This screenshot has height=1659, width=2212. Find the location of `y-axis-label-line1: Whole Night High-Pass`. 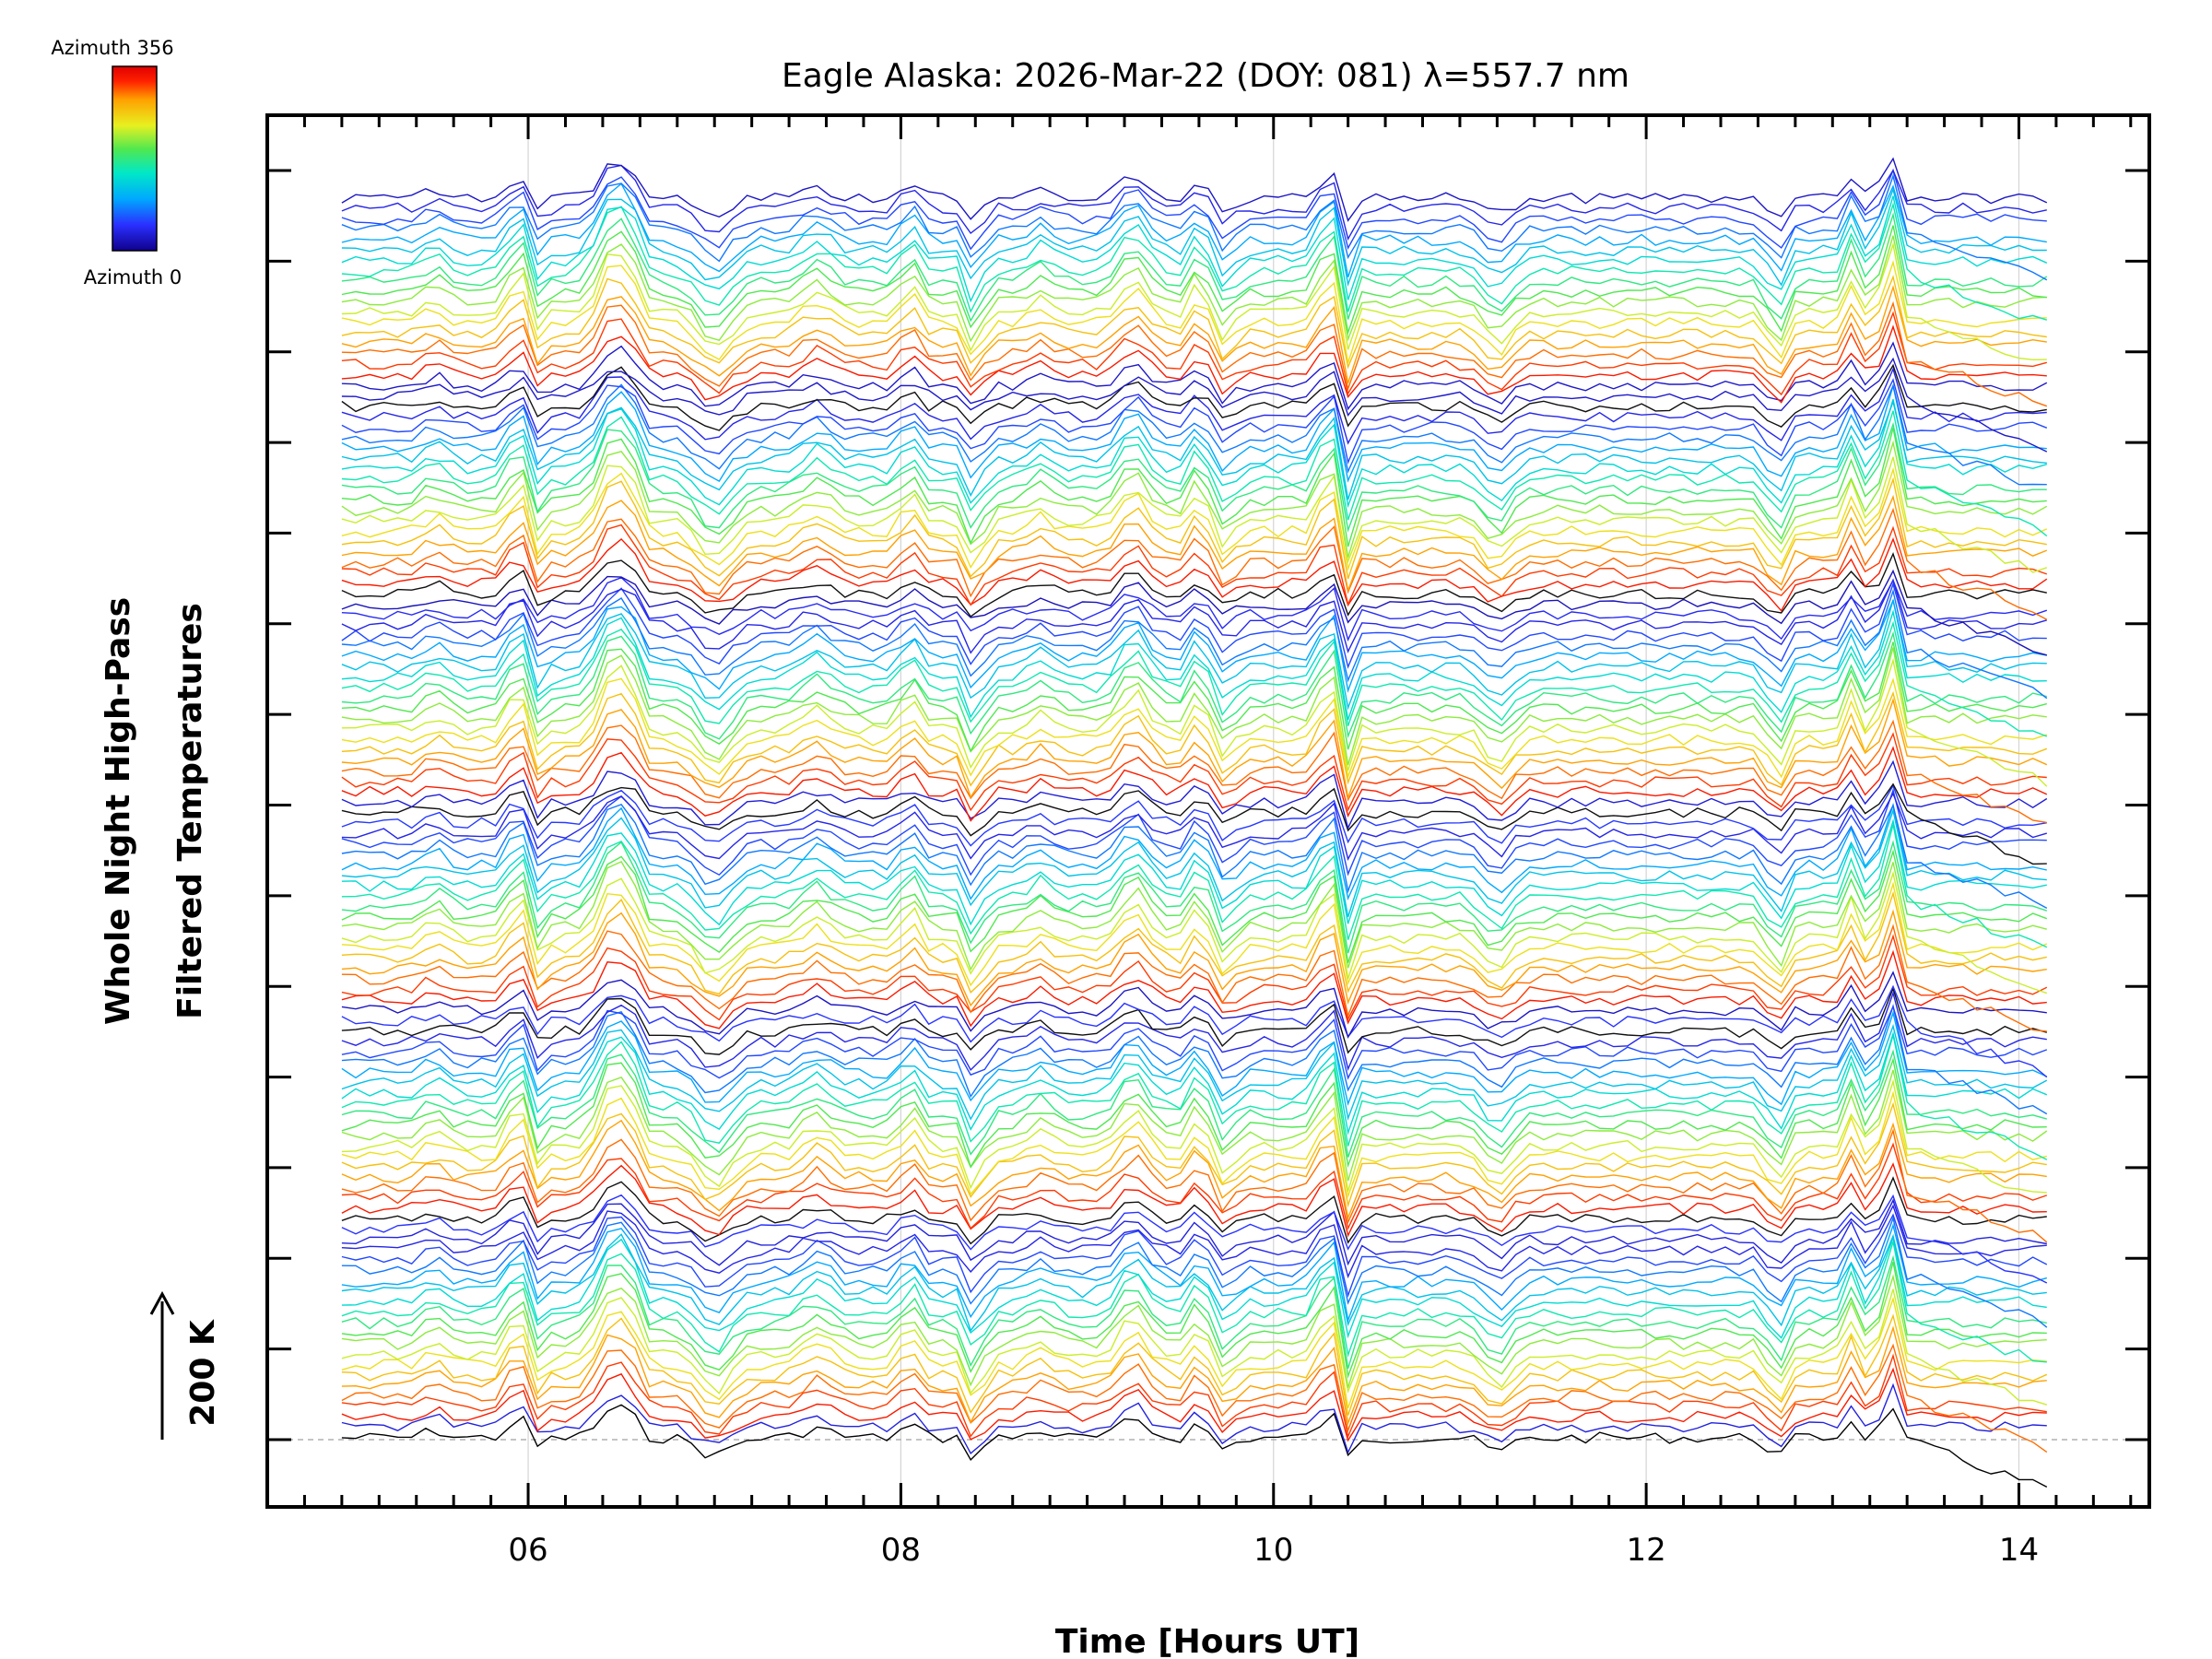

y-axis-label-line1: Whole Night High-Pass is located at coordinates (118, 811).